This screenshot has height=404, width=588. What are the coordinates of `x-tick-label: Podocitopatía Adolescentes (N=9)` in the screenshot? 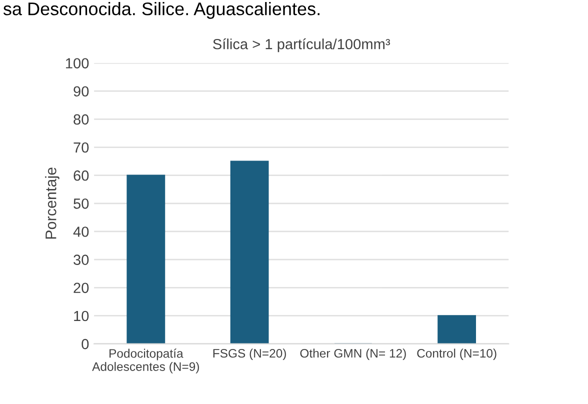 It's located at (145, 361).